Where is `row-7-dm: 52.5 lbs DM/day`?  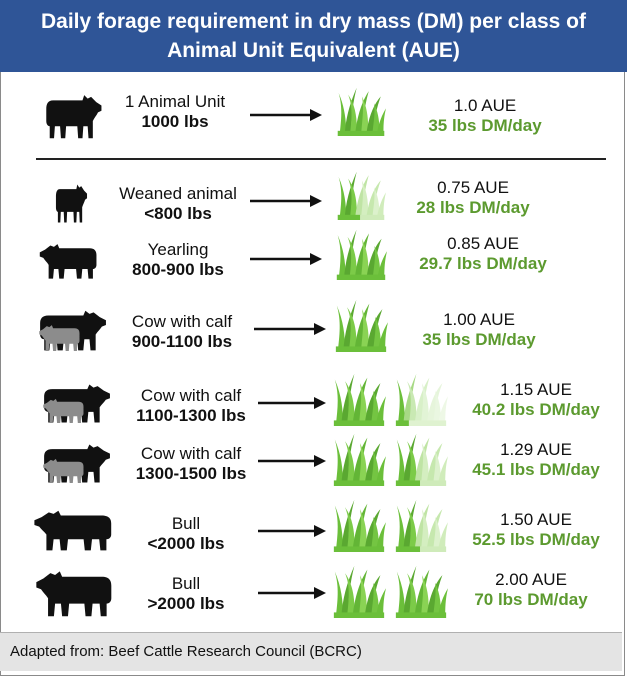 row-7-dm: 52.5 lbs DM/day is located at coordinates (536, 539).